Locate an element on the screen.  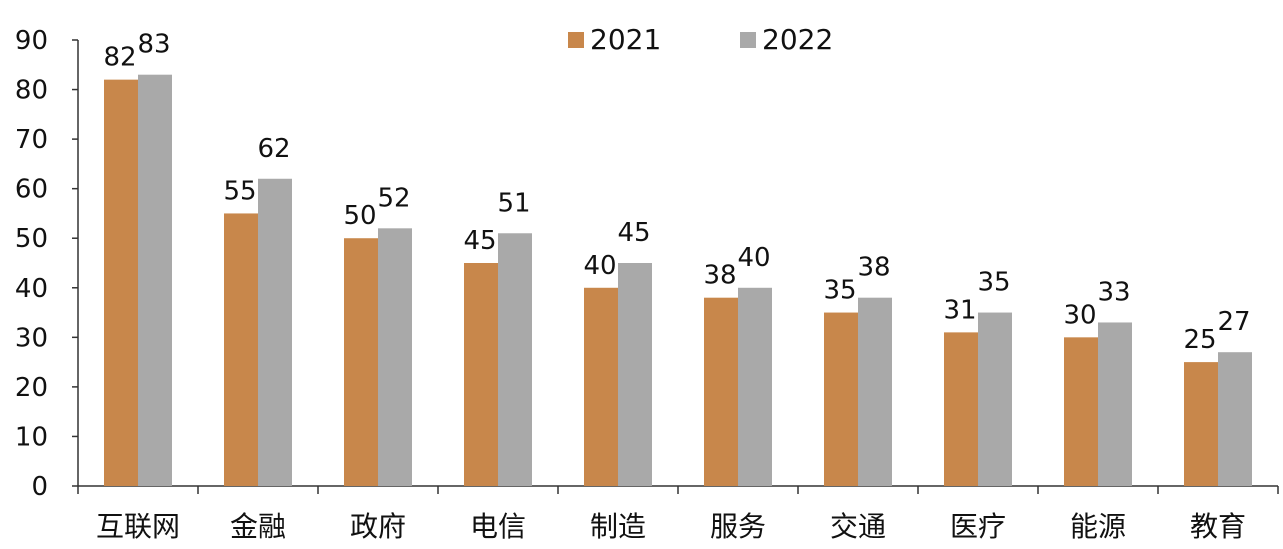
y-axis: 0 10 20 30 40 50 60 70 80 90 is located at coordinates (47, 264).